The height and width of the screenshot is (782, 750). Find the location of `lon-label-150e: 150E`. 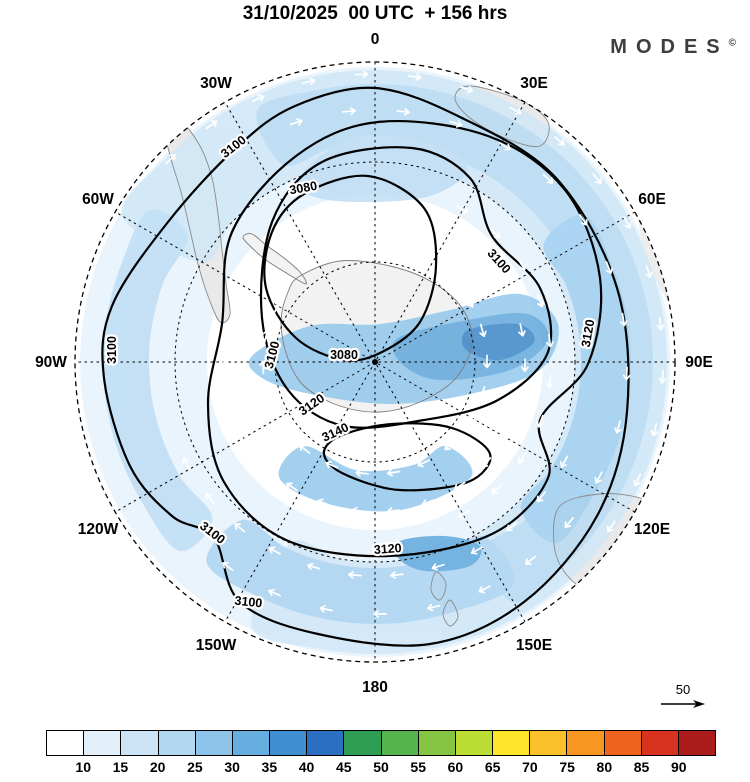

lon-label-150e: 150E is located at coordinates (534, 645).